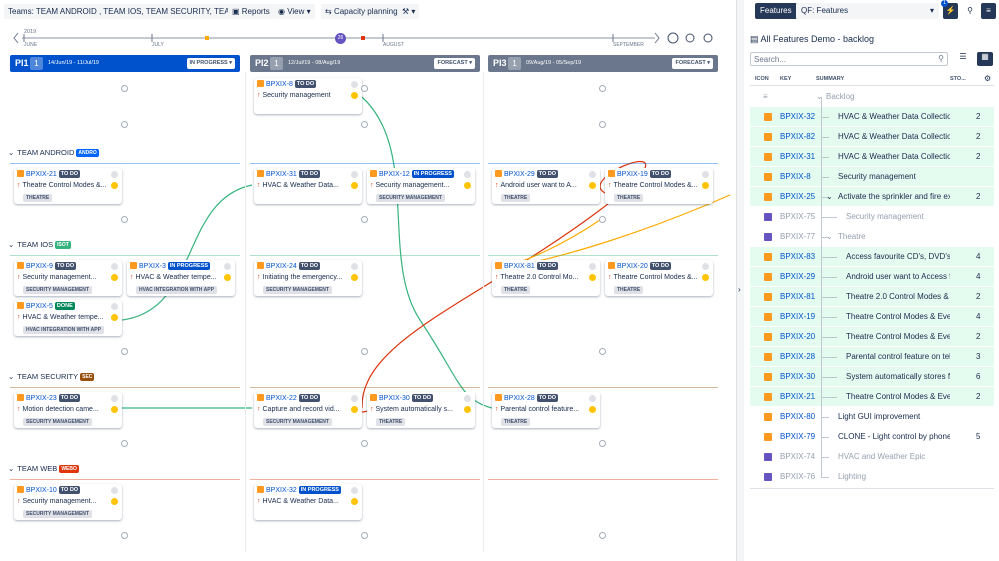 The height and width of the screenshot is (561, 999). I want to click on issue-key: BPXIX-10, so click(41, 490).